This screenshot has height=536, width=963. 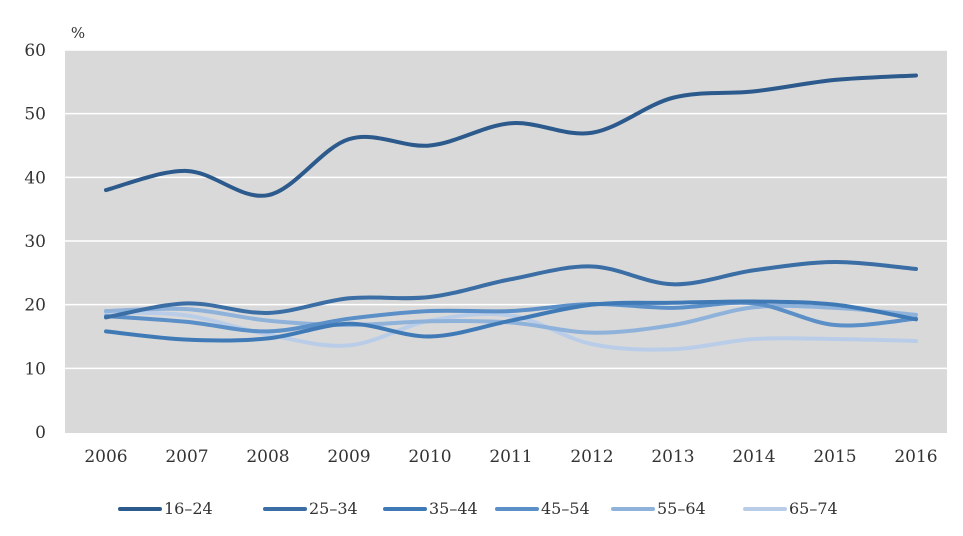 I want to click on x-tick-label: 2013, so click(x=672, y=457).